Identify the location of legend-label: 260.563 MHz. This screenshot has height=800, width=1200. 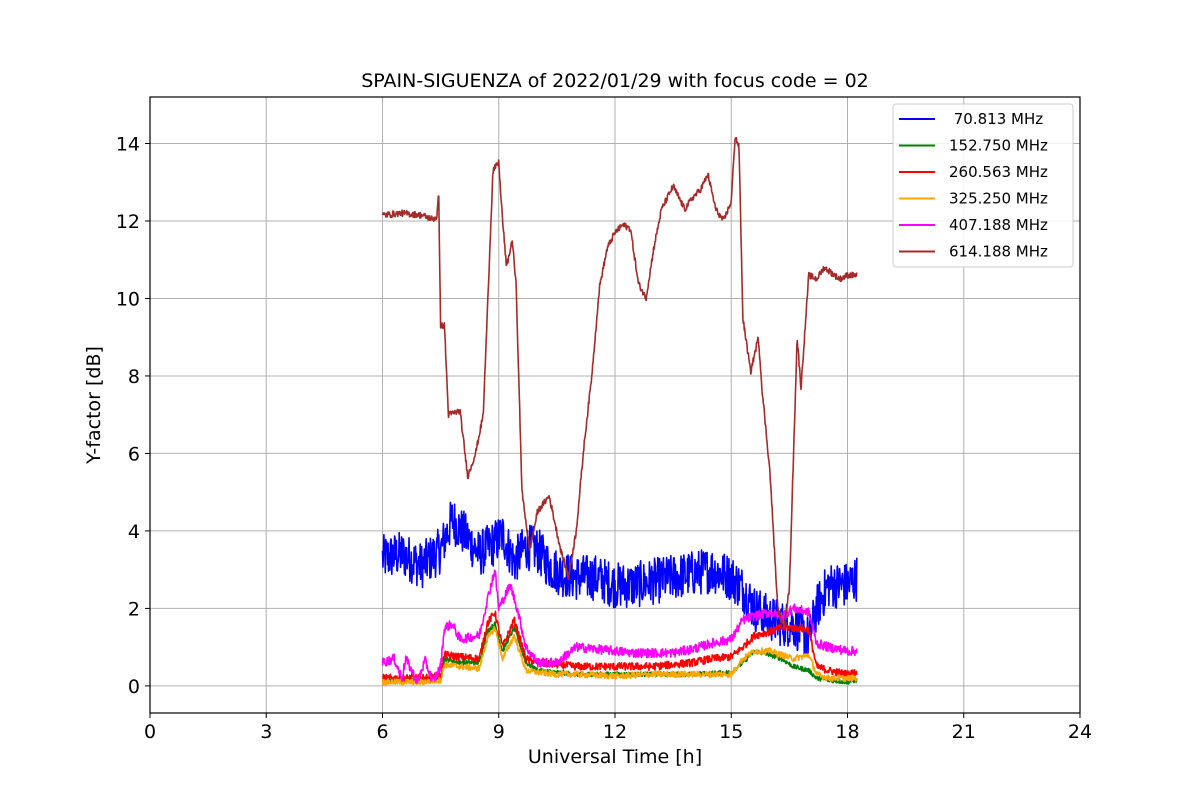
(998, 172).